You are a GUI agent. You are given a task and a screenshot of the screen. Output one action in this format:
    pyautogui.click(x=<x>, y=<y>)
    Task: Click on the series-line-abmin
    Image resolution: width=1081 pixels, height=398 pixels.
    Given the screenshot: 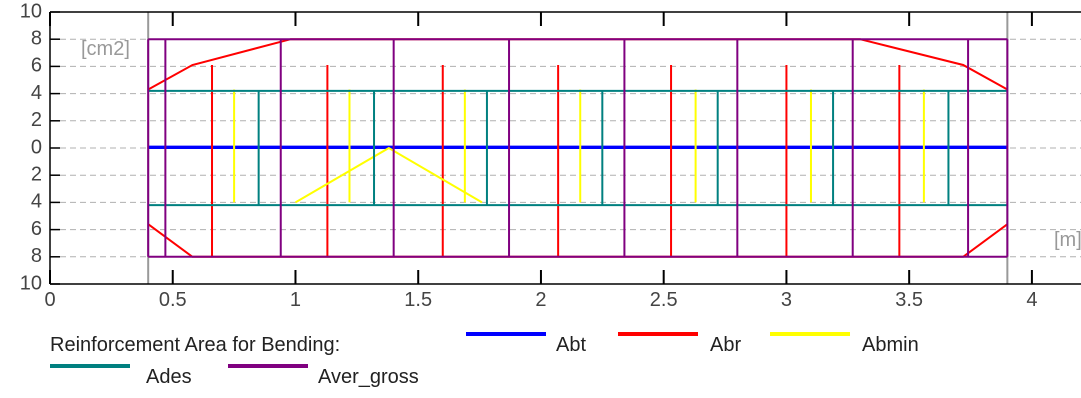 What is the action you would take?
    pyautogui.click(x=388, y=175)
    